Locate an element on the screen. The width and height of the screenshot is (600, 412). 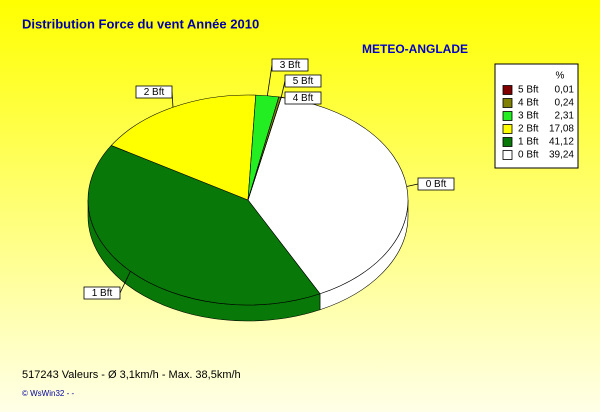
chart-title: Distribution Force du vent Année 2010 is located at coordinates (140, 23).